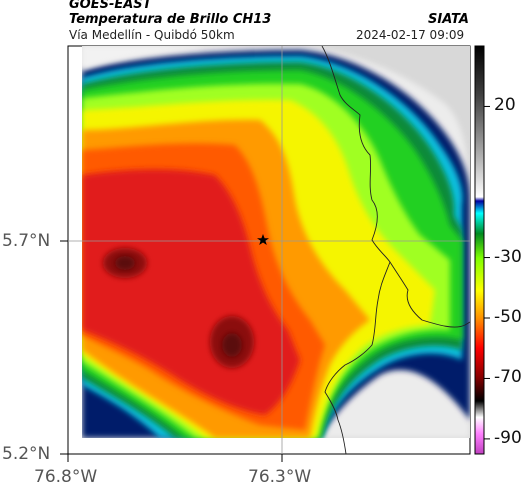 The width and height of the screenshot is (526, 491). Describe the element at coordinates (508, 317) in the screenshot. I see `colorbar-tick-label: -50` at that location.